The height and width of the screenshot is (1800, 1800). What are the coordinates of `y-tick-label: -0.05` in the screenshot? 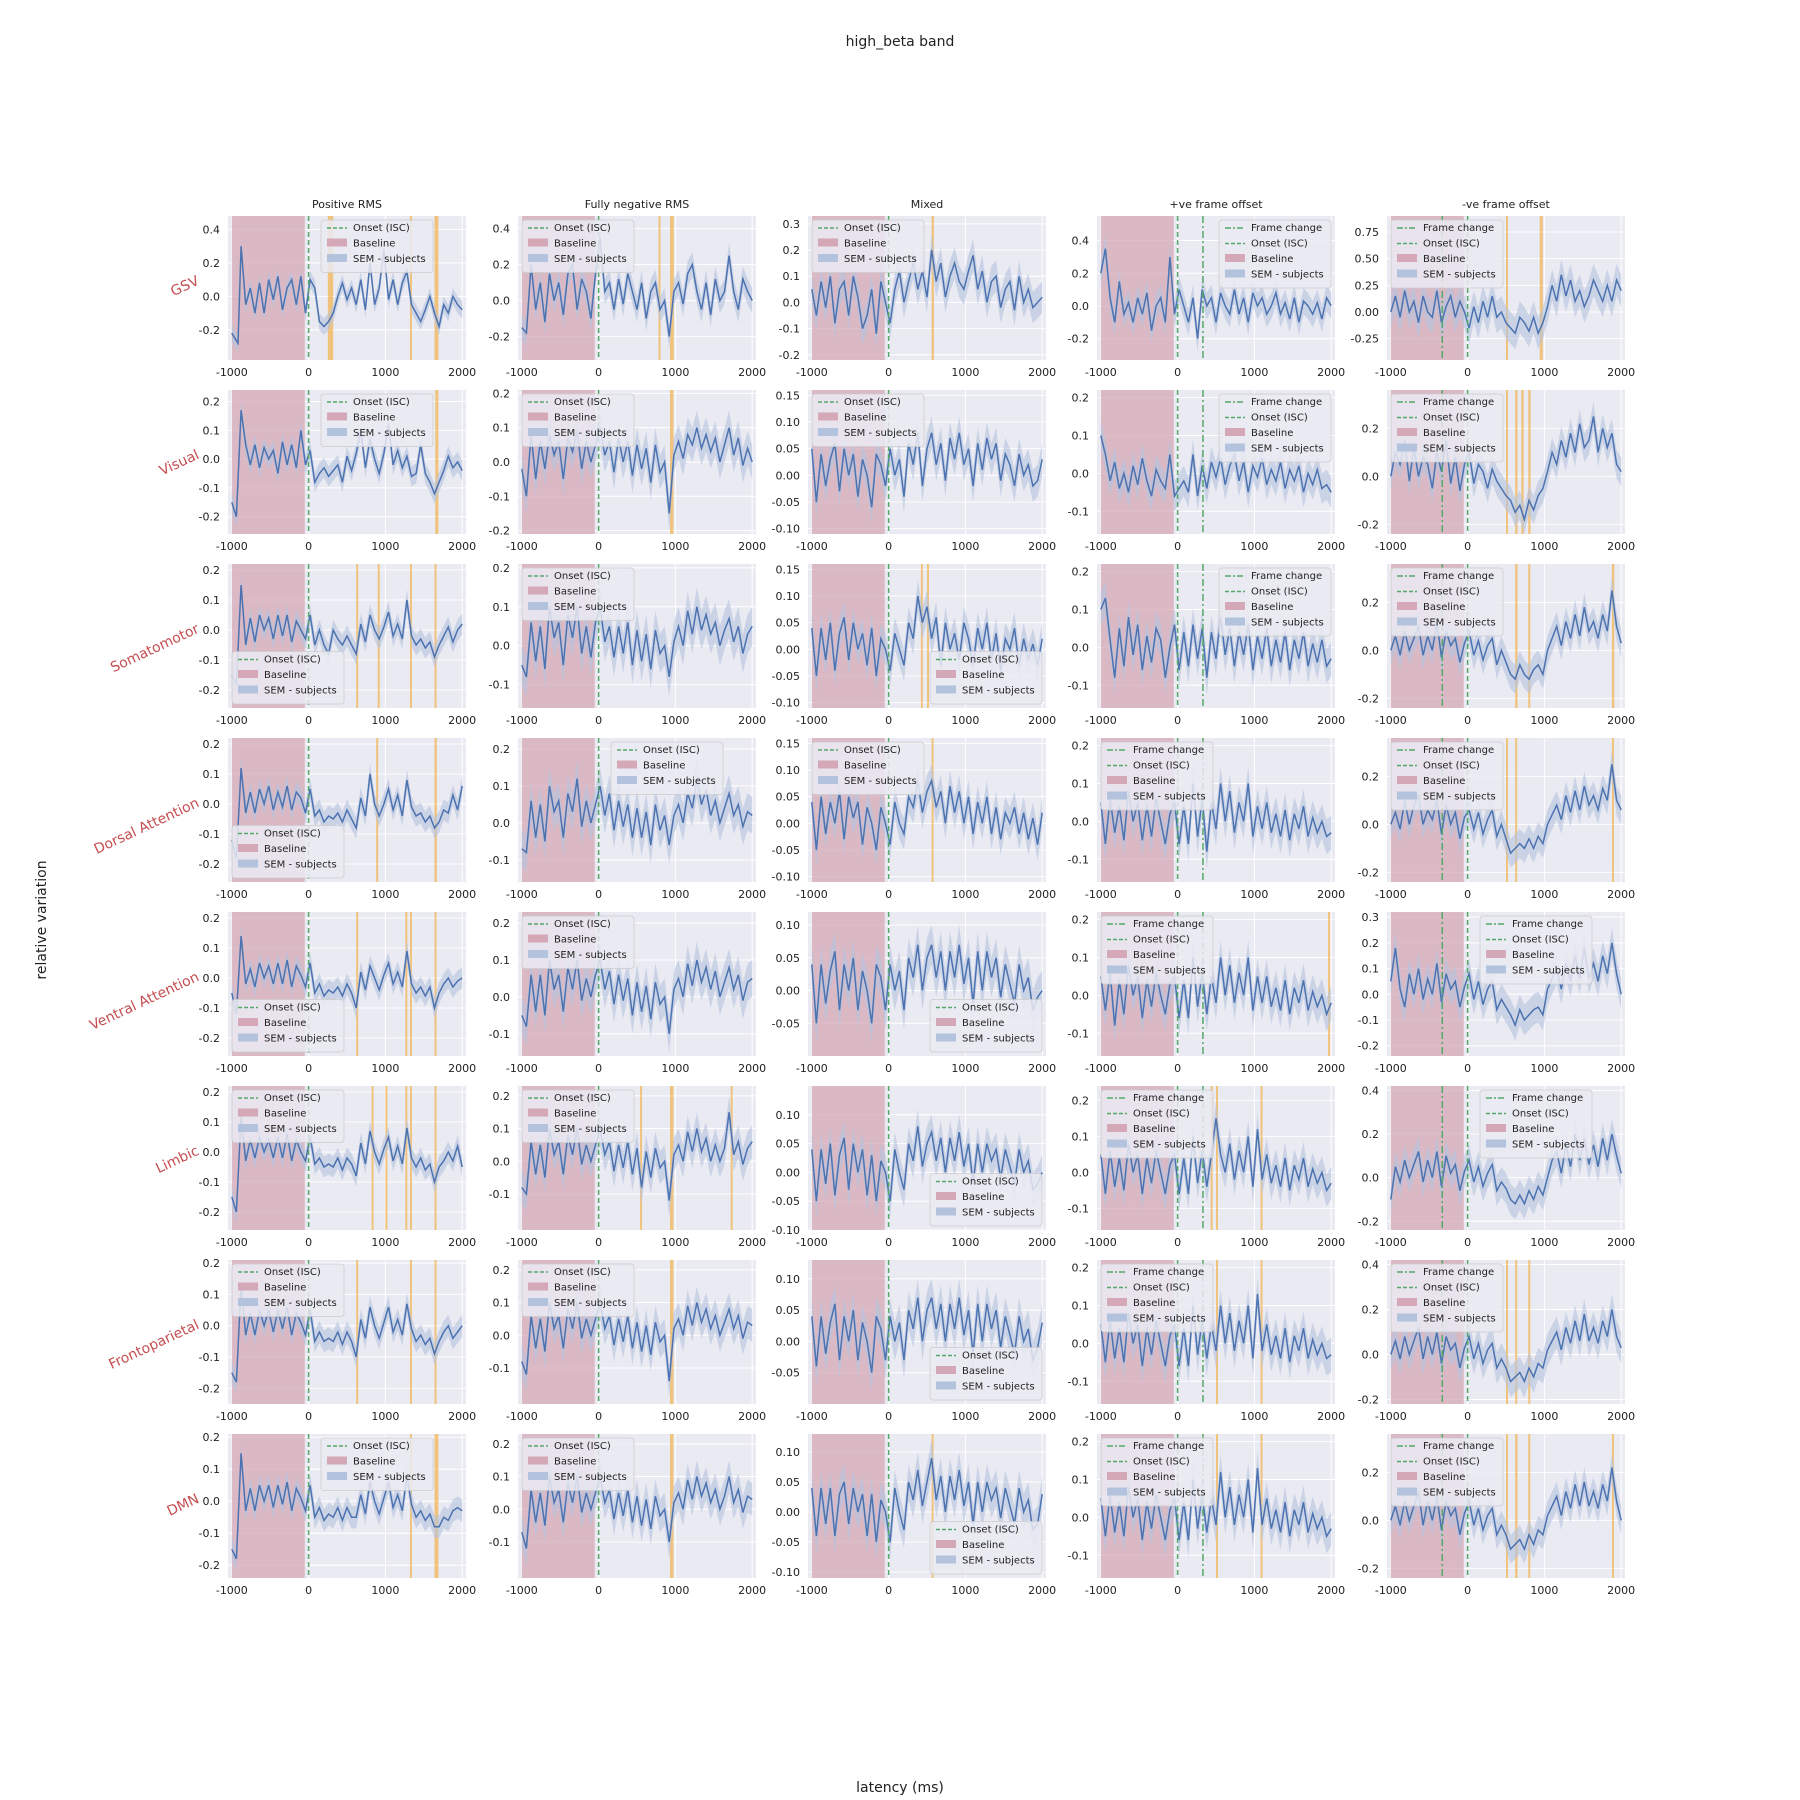 It's located at (786, 676).